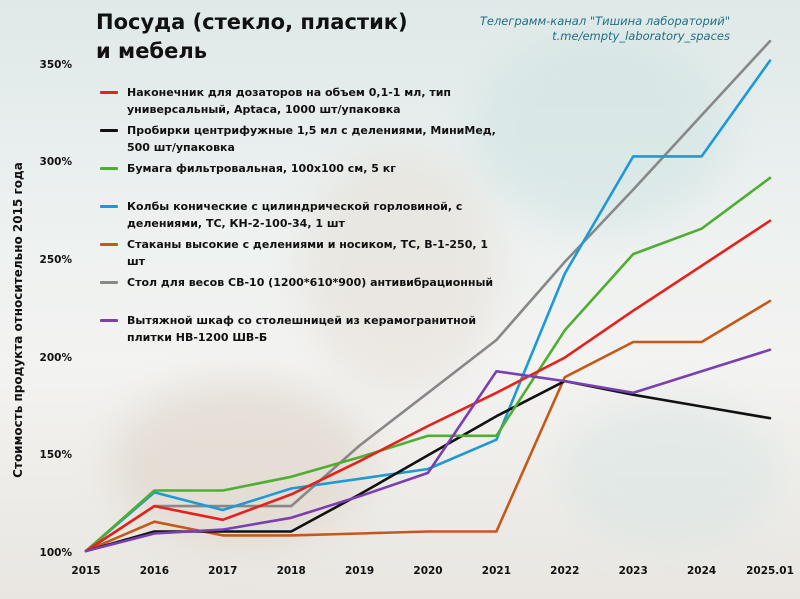 The width and height of the screenshot is (800, 599). Describe the element at coordinates (641, 36) in the screenshot. I see `channel-credit-link: t.me/empty_laboratory_spaces` at that location.